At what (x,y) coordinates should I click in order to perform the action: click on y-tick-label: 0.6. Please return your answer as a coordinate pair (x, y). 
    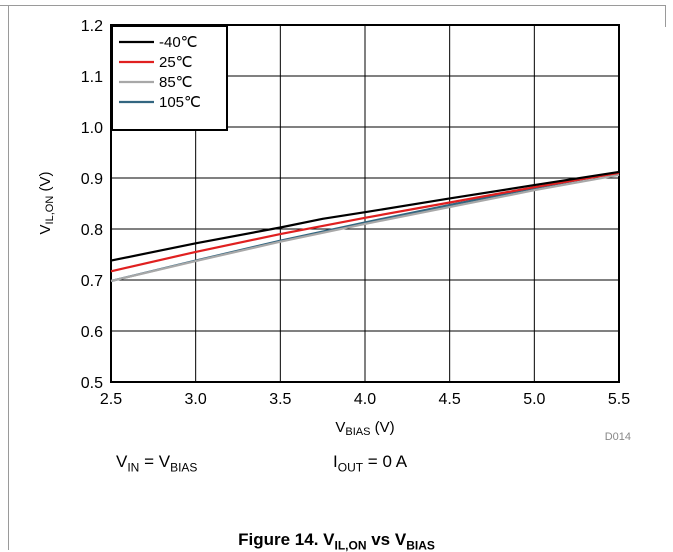
    Looking at the image, I should click on (92, 332).